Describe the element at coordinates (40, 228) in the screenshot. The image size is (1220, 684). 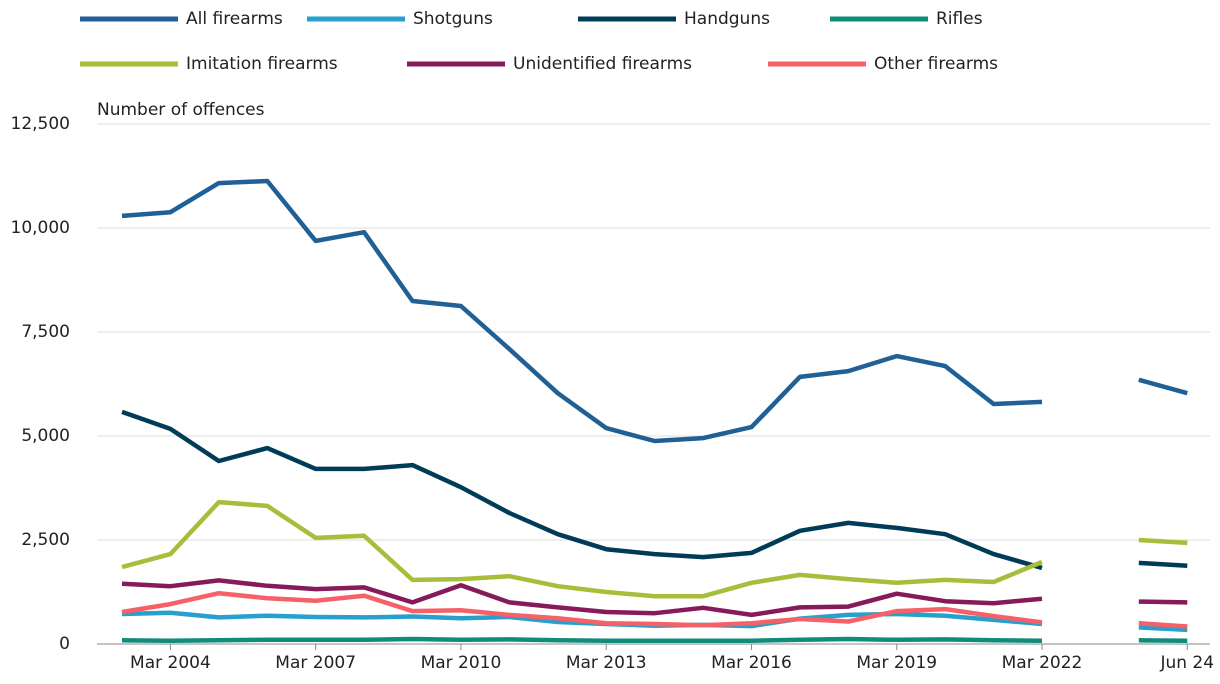
I see `y-tick-label: 10,000` at that location.